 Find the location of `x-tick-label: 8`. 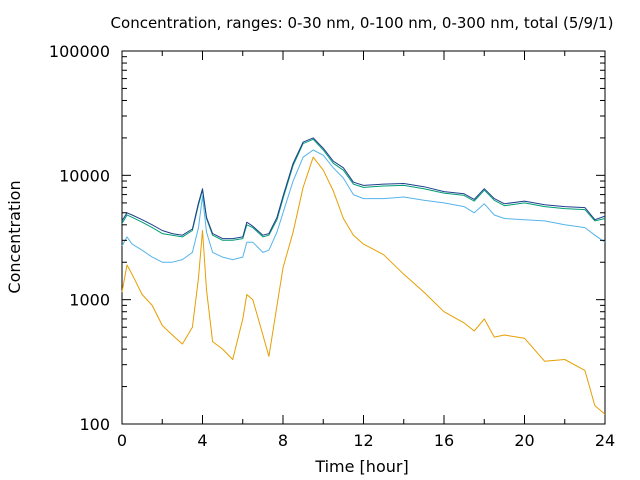

x-tick-label: 8 is located at coordinates (283, 440).